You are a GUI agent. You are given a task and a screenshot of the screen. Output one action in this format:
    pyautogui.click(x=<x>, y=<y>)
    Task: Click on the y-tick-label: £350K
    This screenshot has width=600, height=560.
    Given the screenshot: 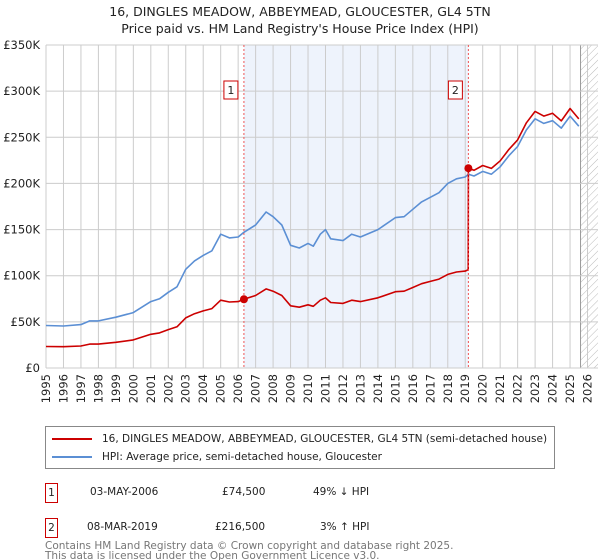 What is the action you would take?
    pyautogui.click(x=21, y=45)
    